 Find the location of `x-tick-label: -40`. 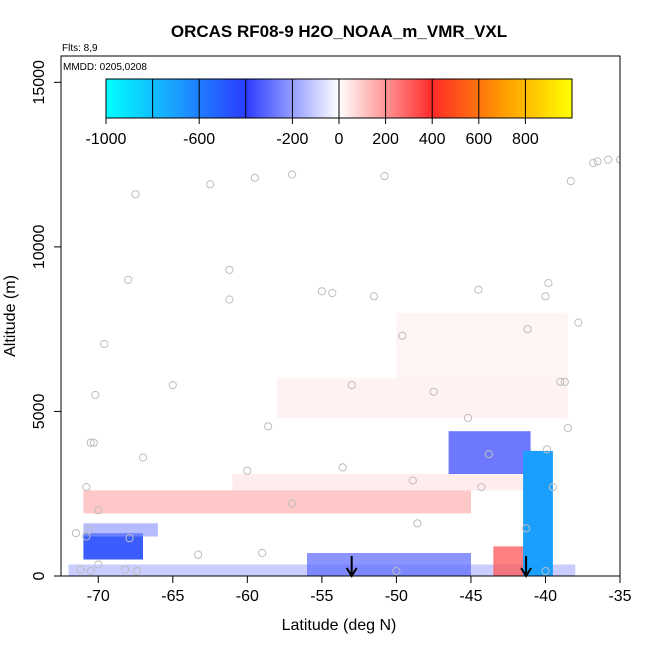

x-tick-label: -40 is located at coordinates (545, 596).